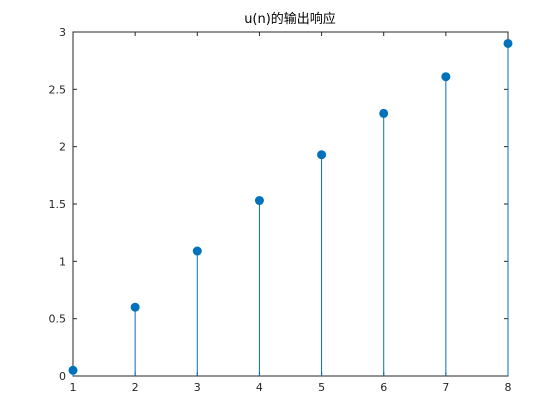 The width and height of the screenshot is (560, 420). Describe the element at coordinates (62, 376) in the screenshot. I see `y-tick-label: 0` at that location.